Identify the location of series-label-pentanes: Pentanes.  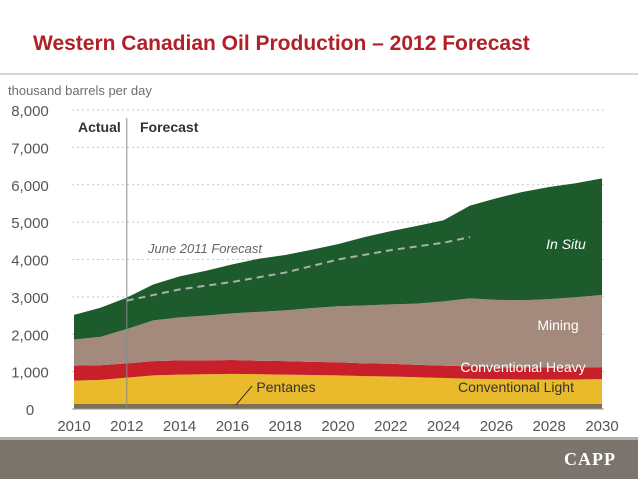
(285, 387).